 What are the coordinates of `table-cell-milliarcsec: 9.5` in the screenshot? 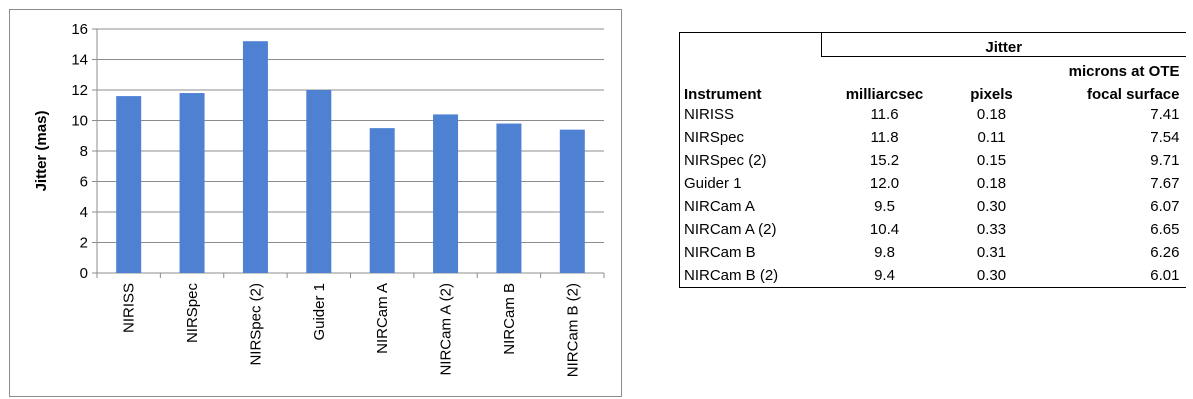 It's located at (884, 206).